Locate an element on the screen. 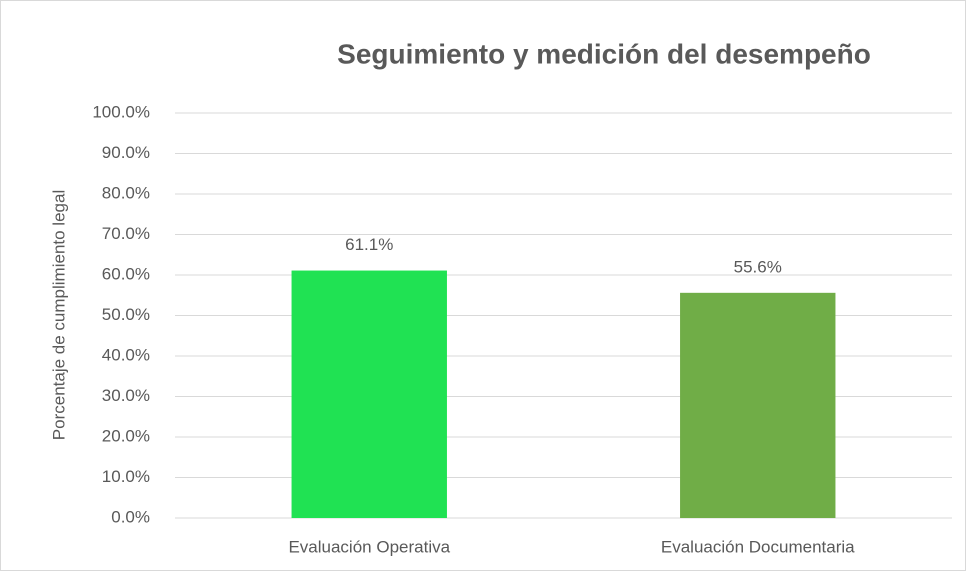  y-tick-label: 0.0% is located at coordinates (130, 516).